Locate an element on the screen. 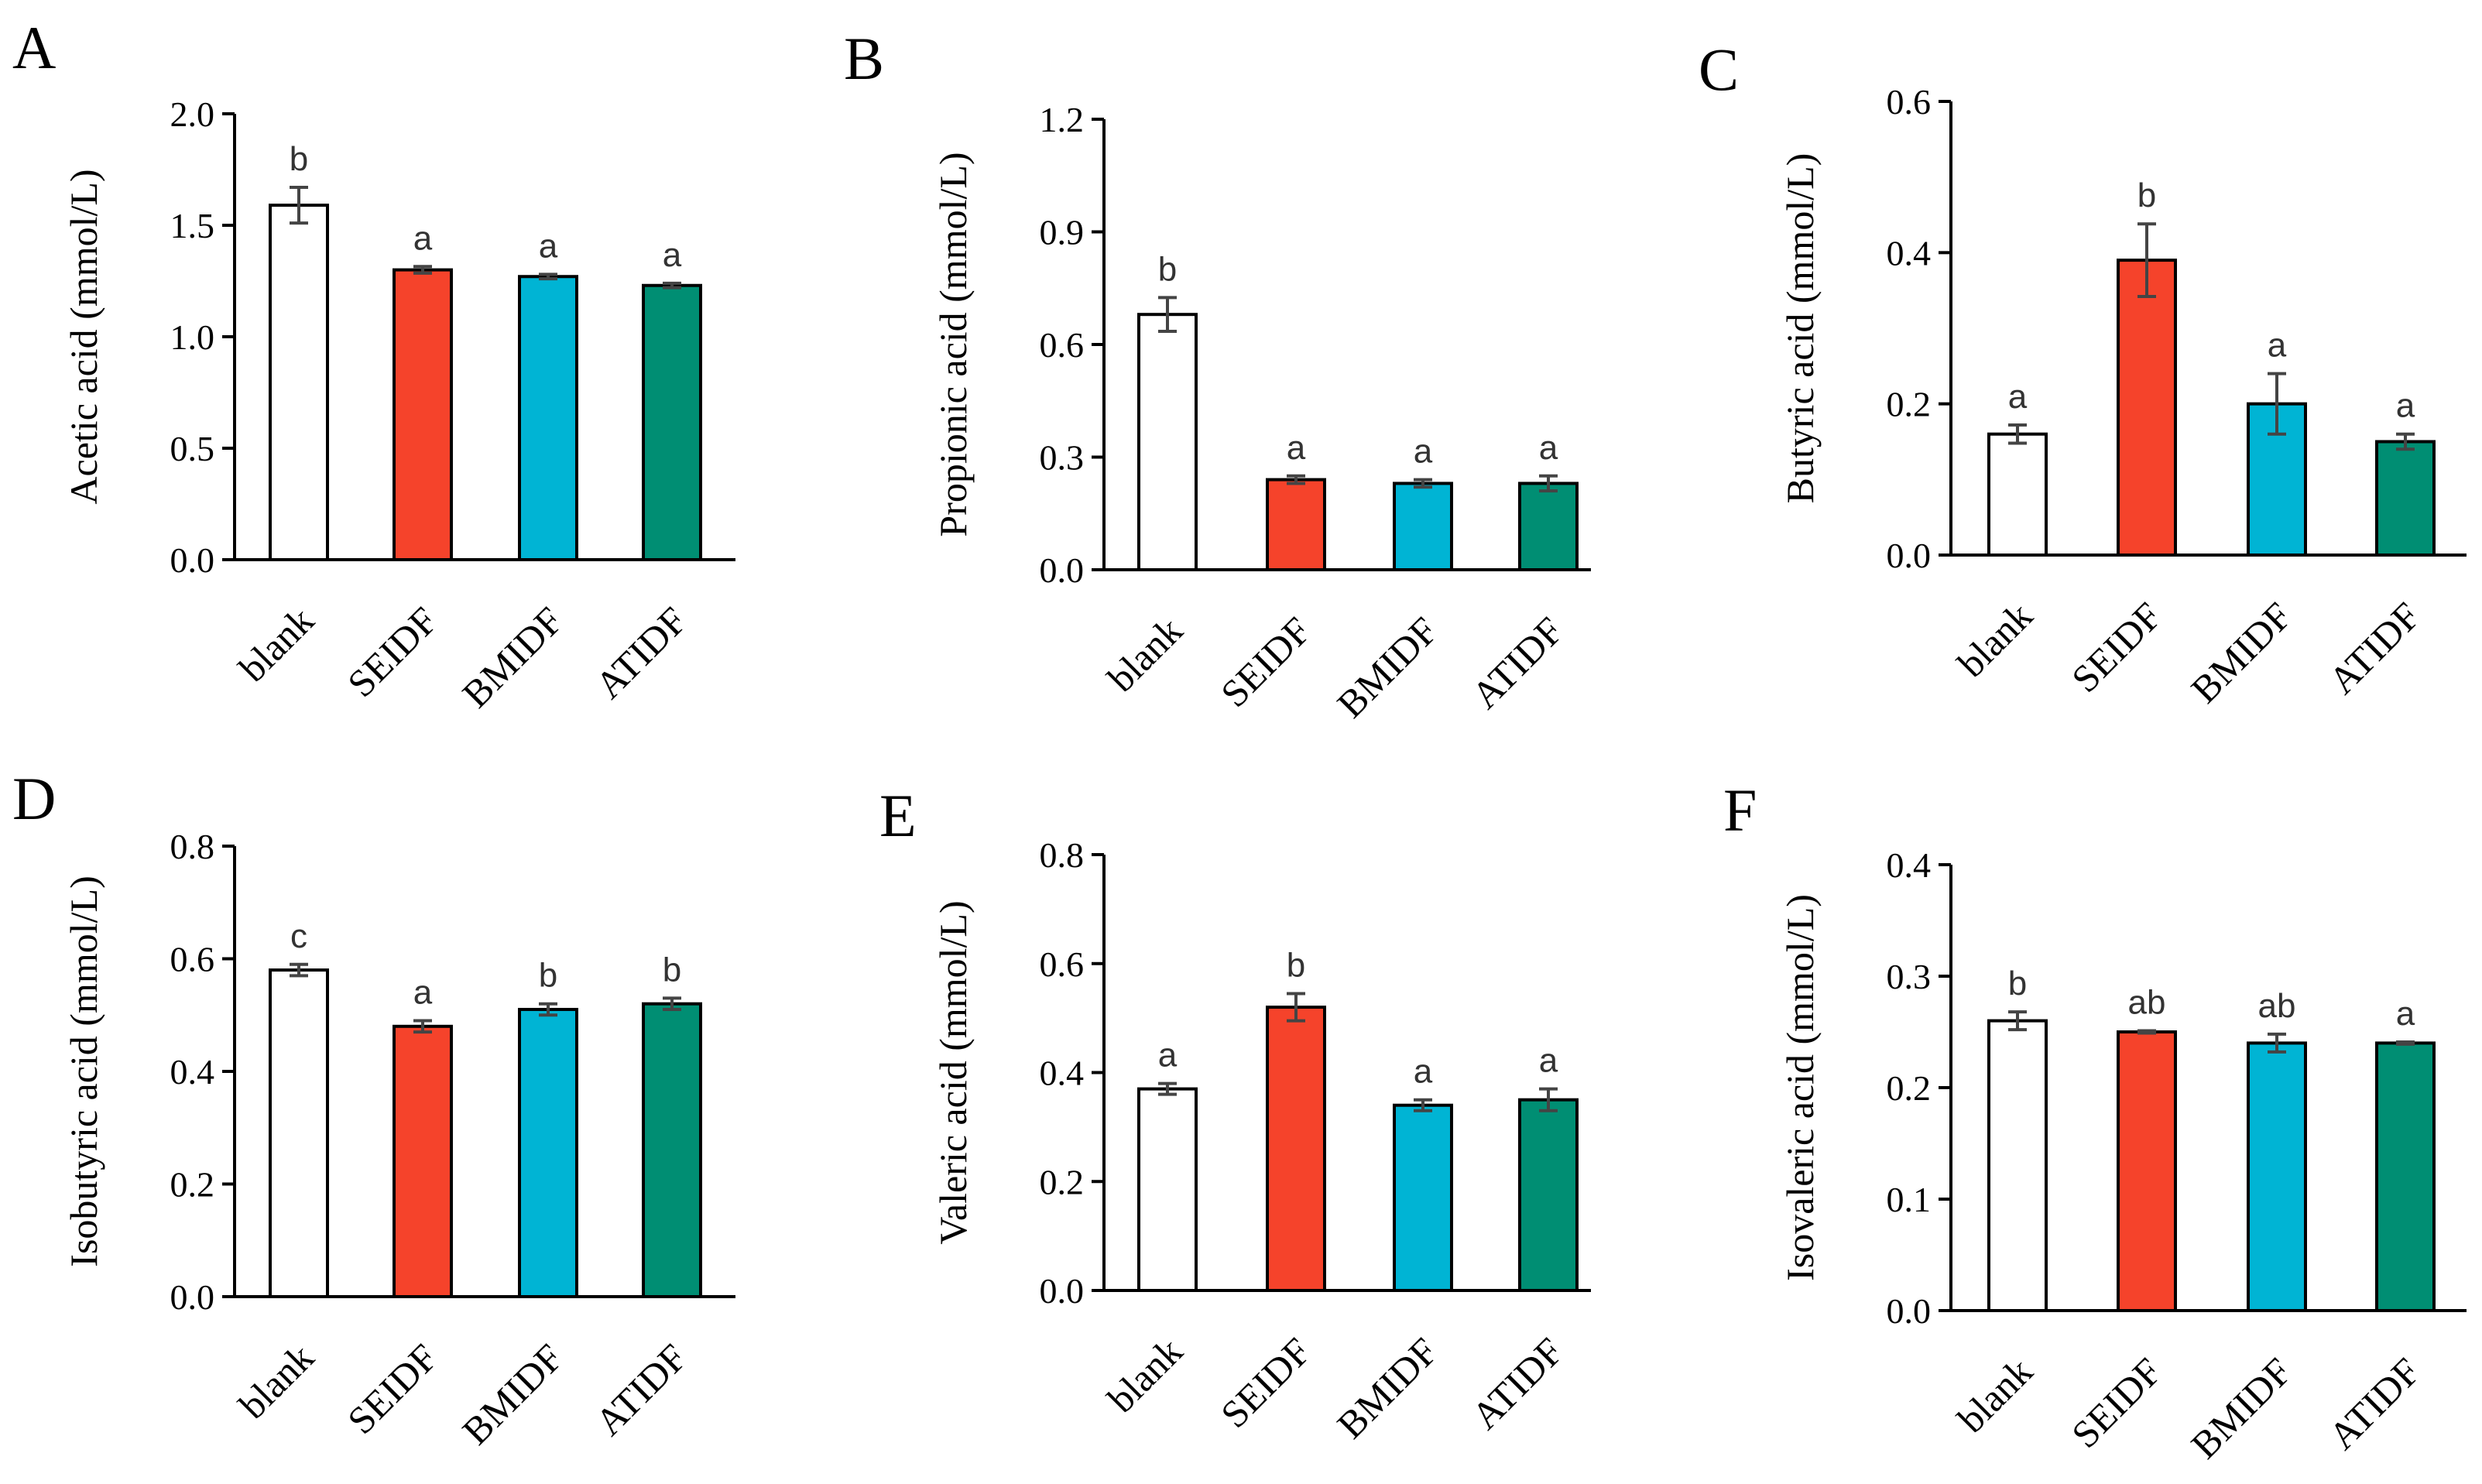 The width and height of the screenshot is (2482, 1484). panel-letter: D is located at coordinates (34, 799).